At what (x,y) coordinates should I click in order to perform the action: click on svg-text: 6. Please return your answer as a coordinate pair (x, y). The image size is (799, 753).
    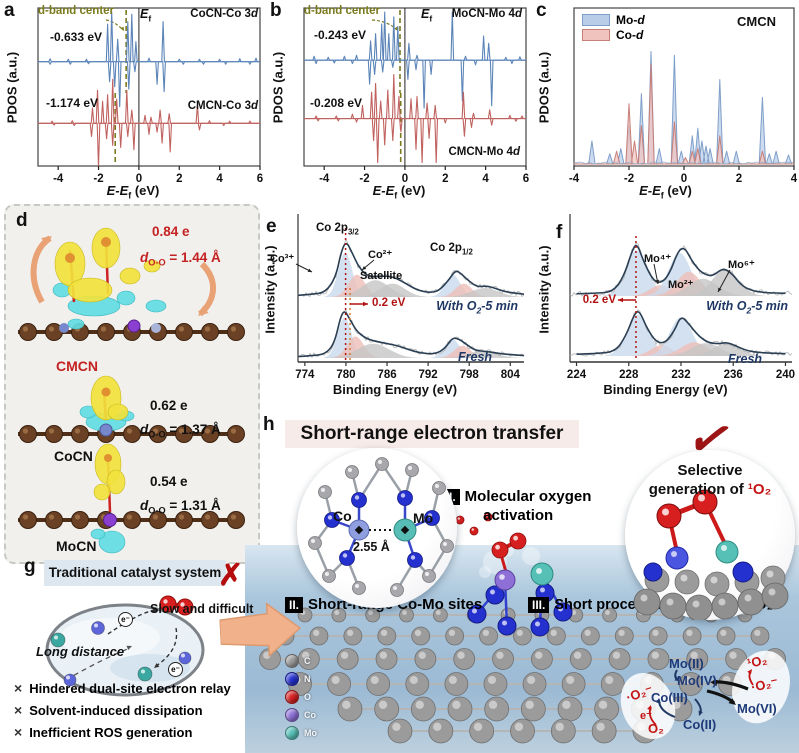
    Looking at the image, I should click on (526, 179).